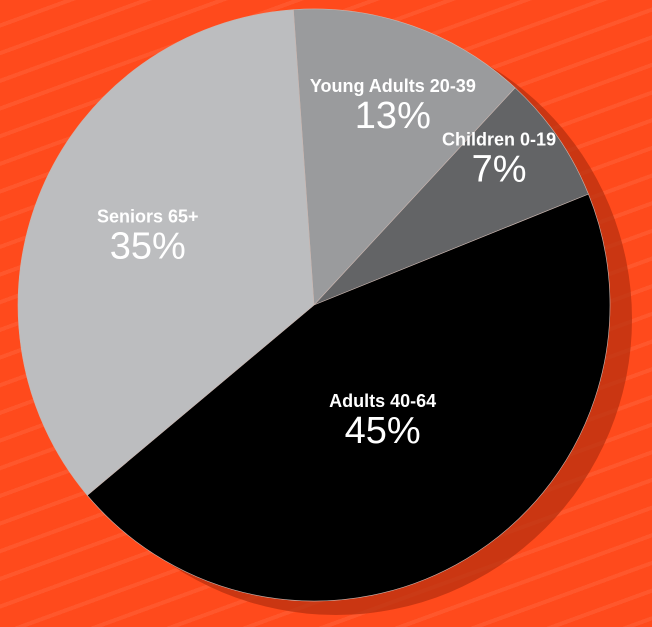  I want to click on slice-value-seniors-65: 35%, so click(148, 246).